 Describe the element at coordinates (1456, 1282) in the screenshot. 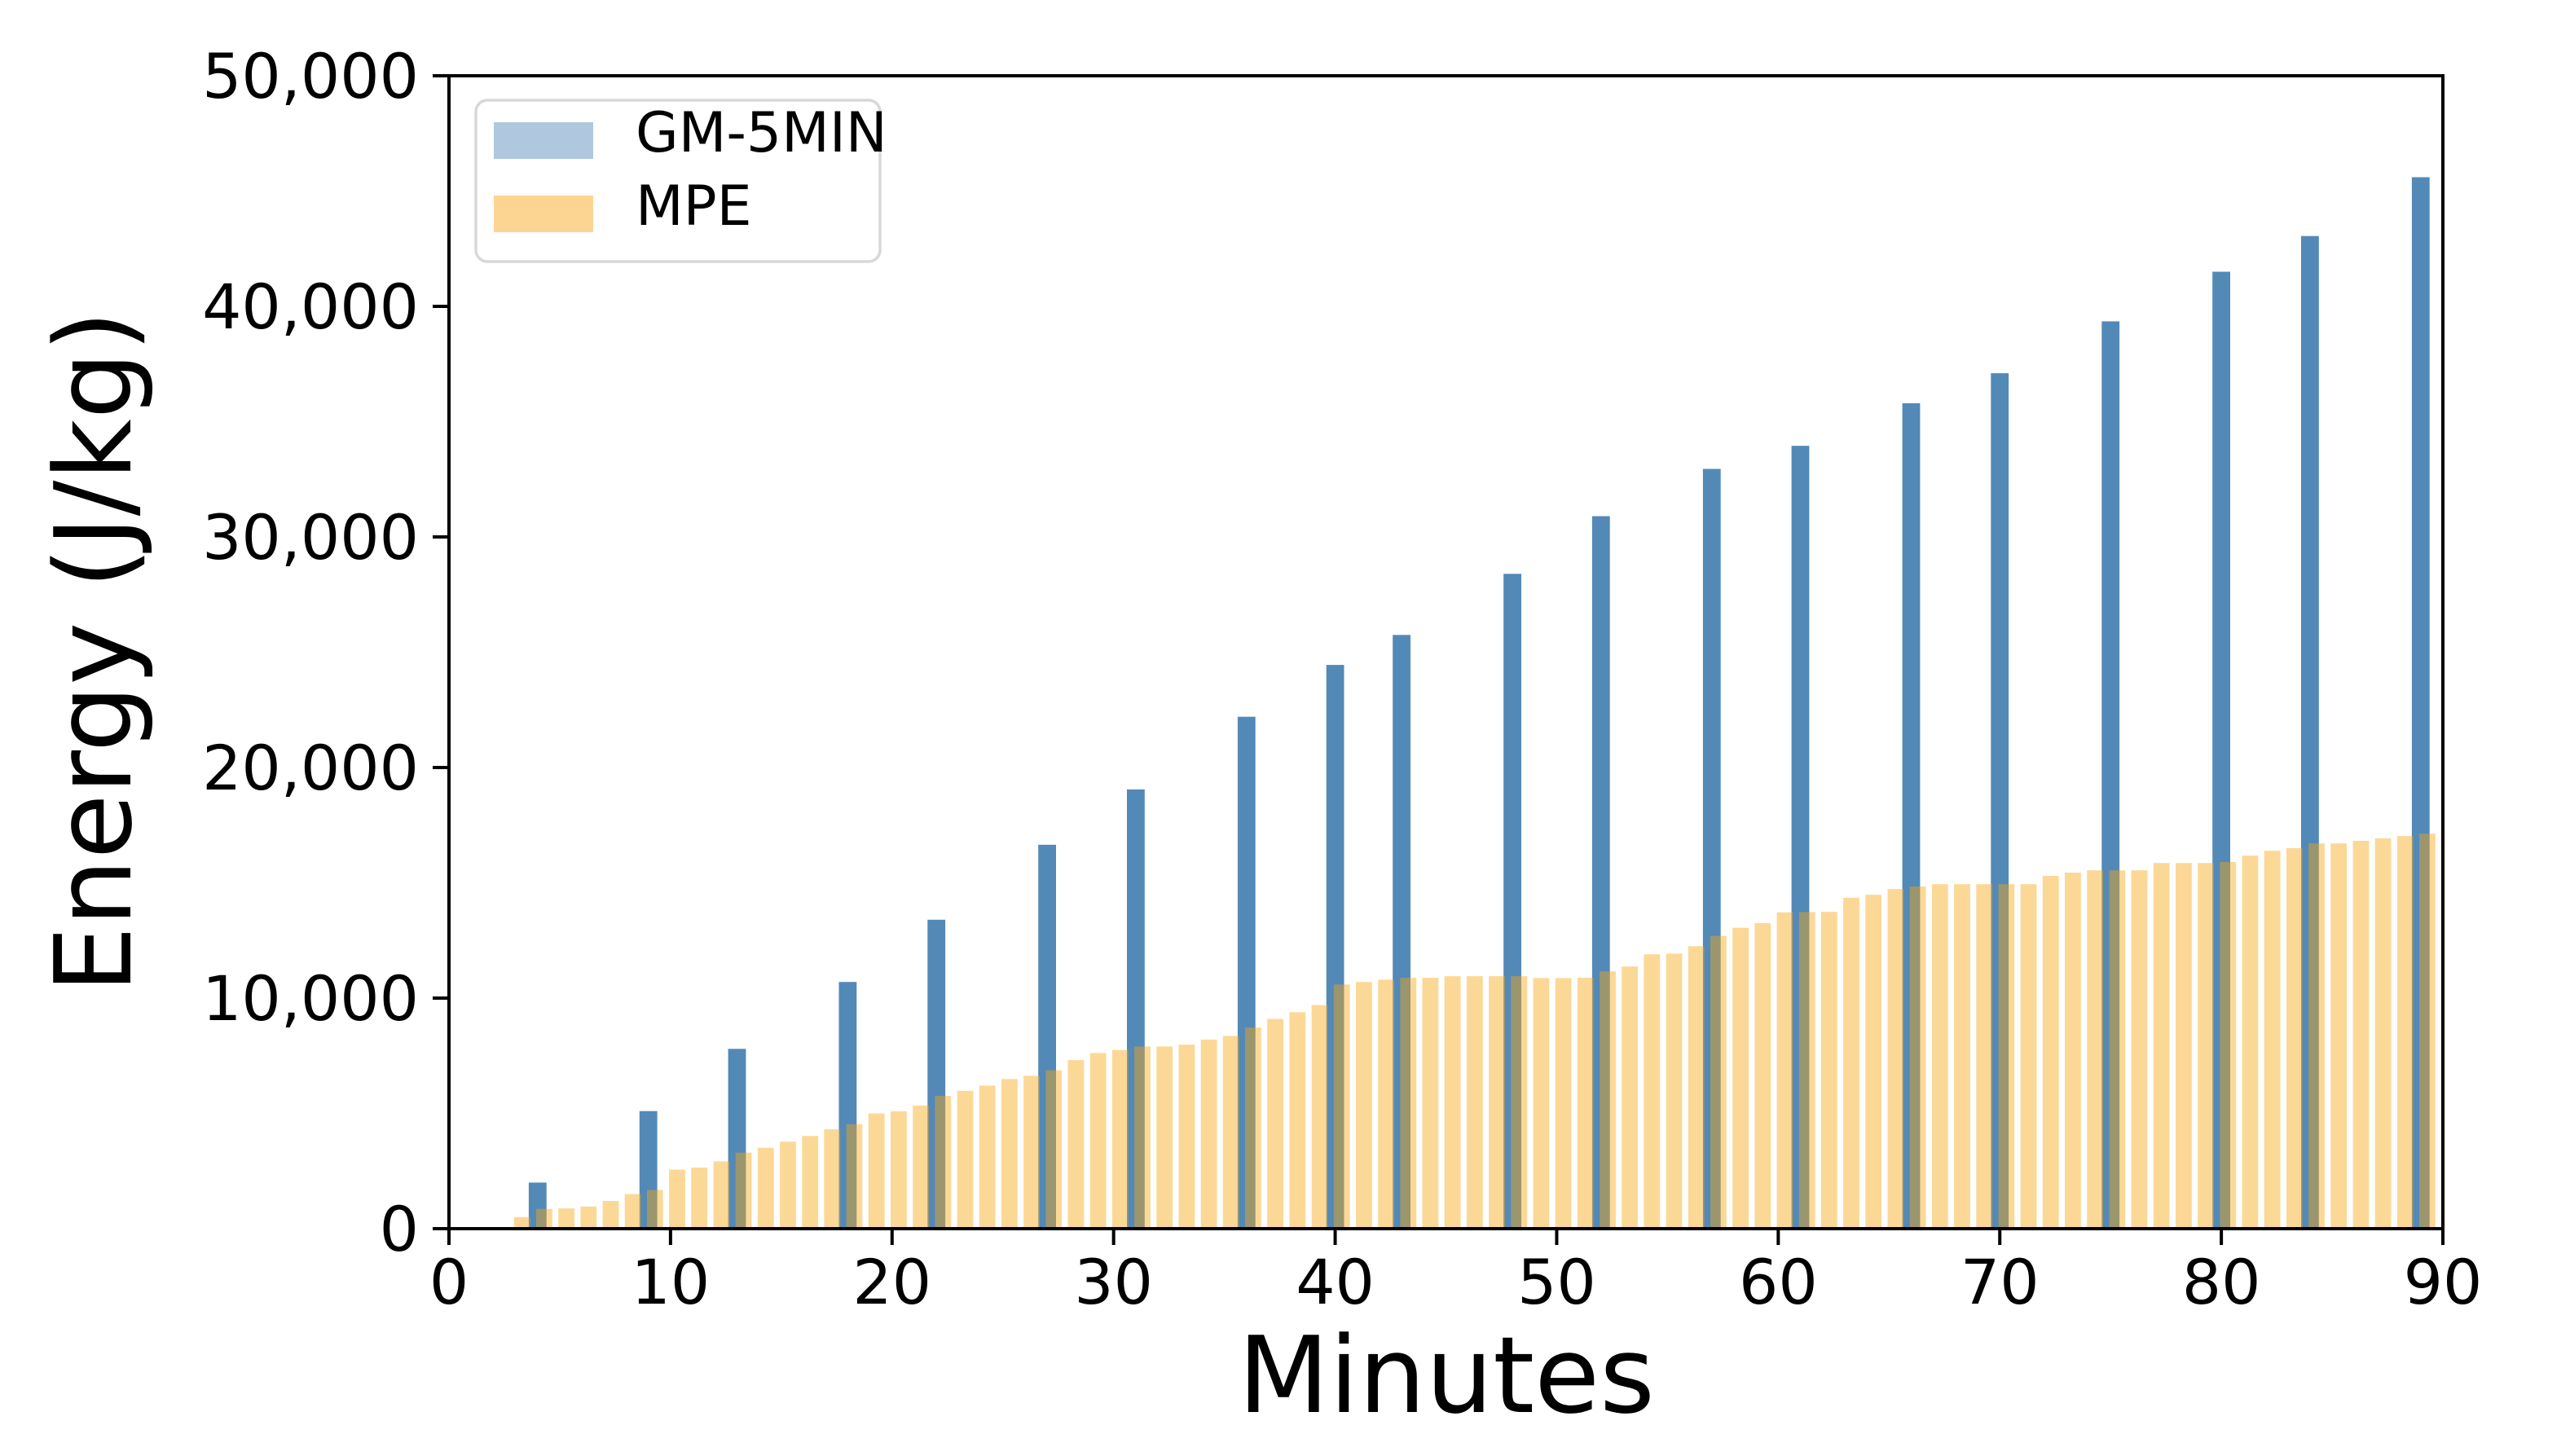

I see `x-axis-tick-labels: 0 10 20 30 40 50 60 70 80 90` at that location.